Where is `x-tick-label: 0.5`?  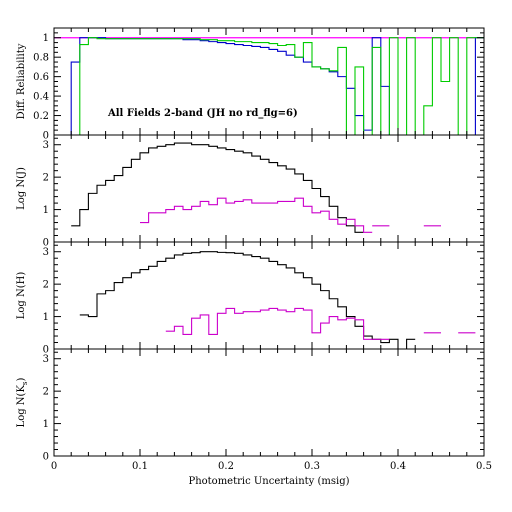
x-tick-label: 0.5 is located at coordinates (484, 466).